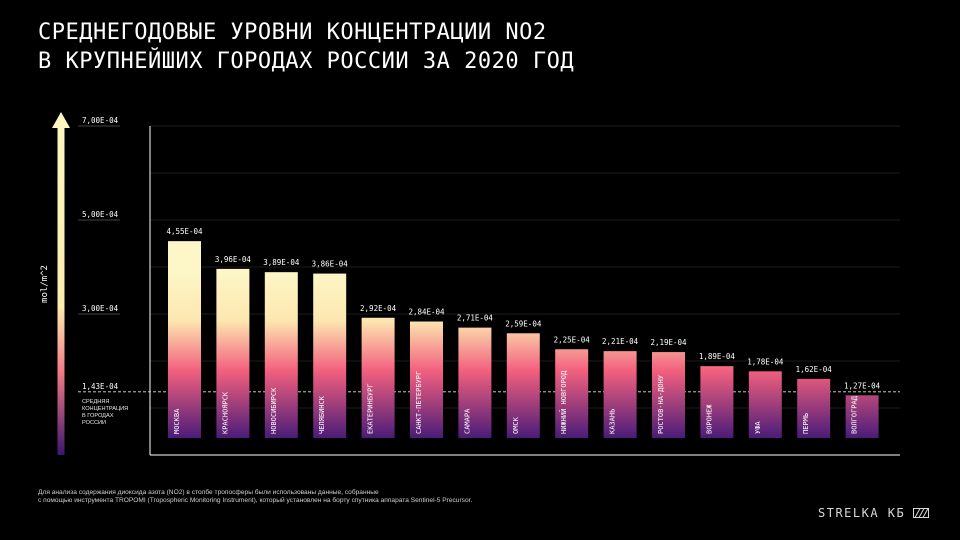 This screenshot has height=540, width=960. I want to click on bar-value-label: 1,62E-04, so click(814, 369).